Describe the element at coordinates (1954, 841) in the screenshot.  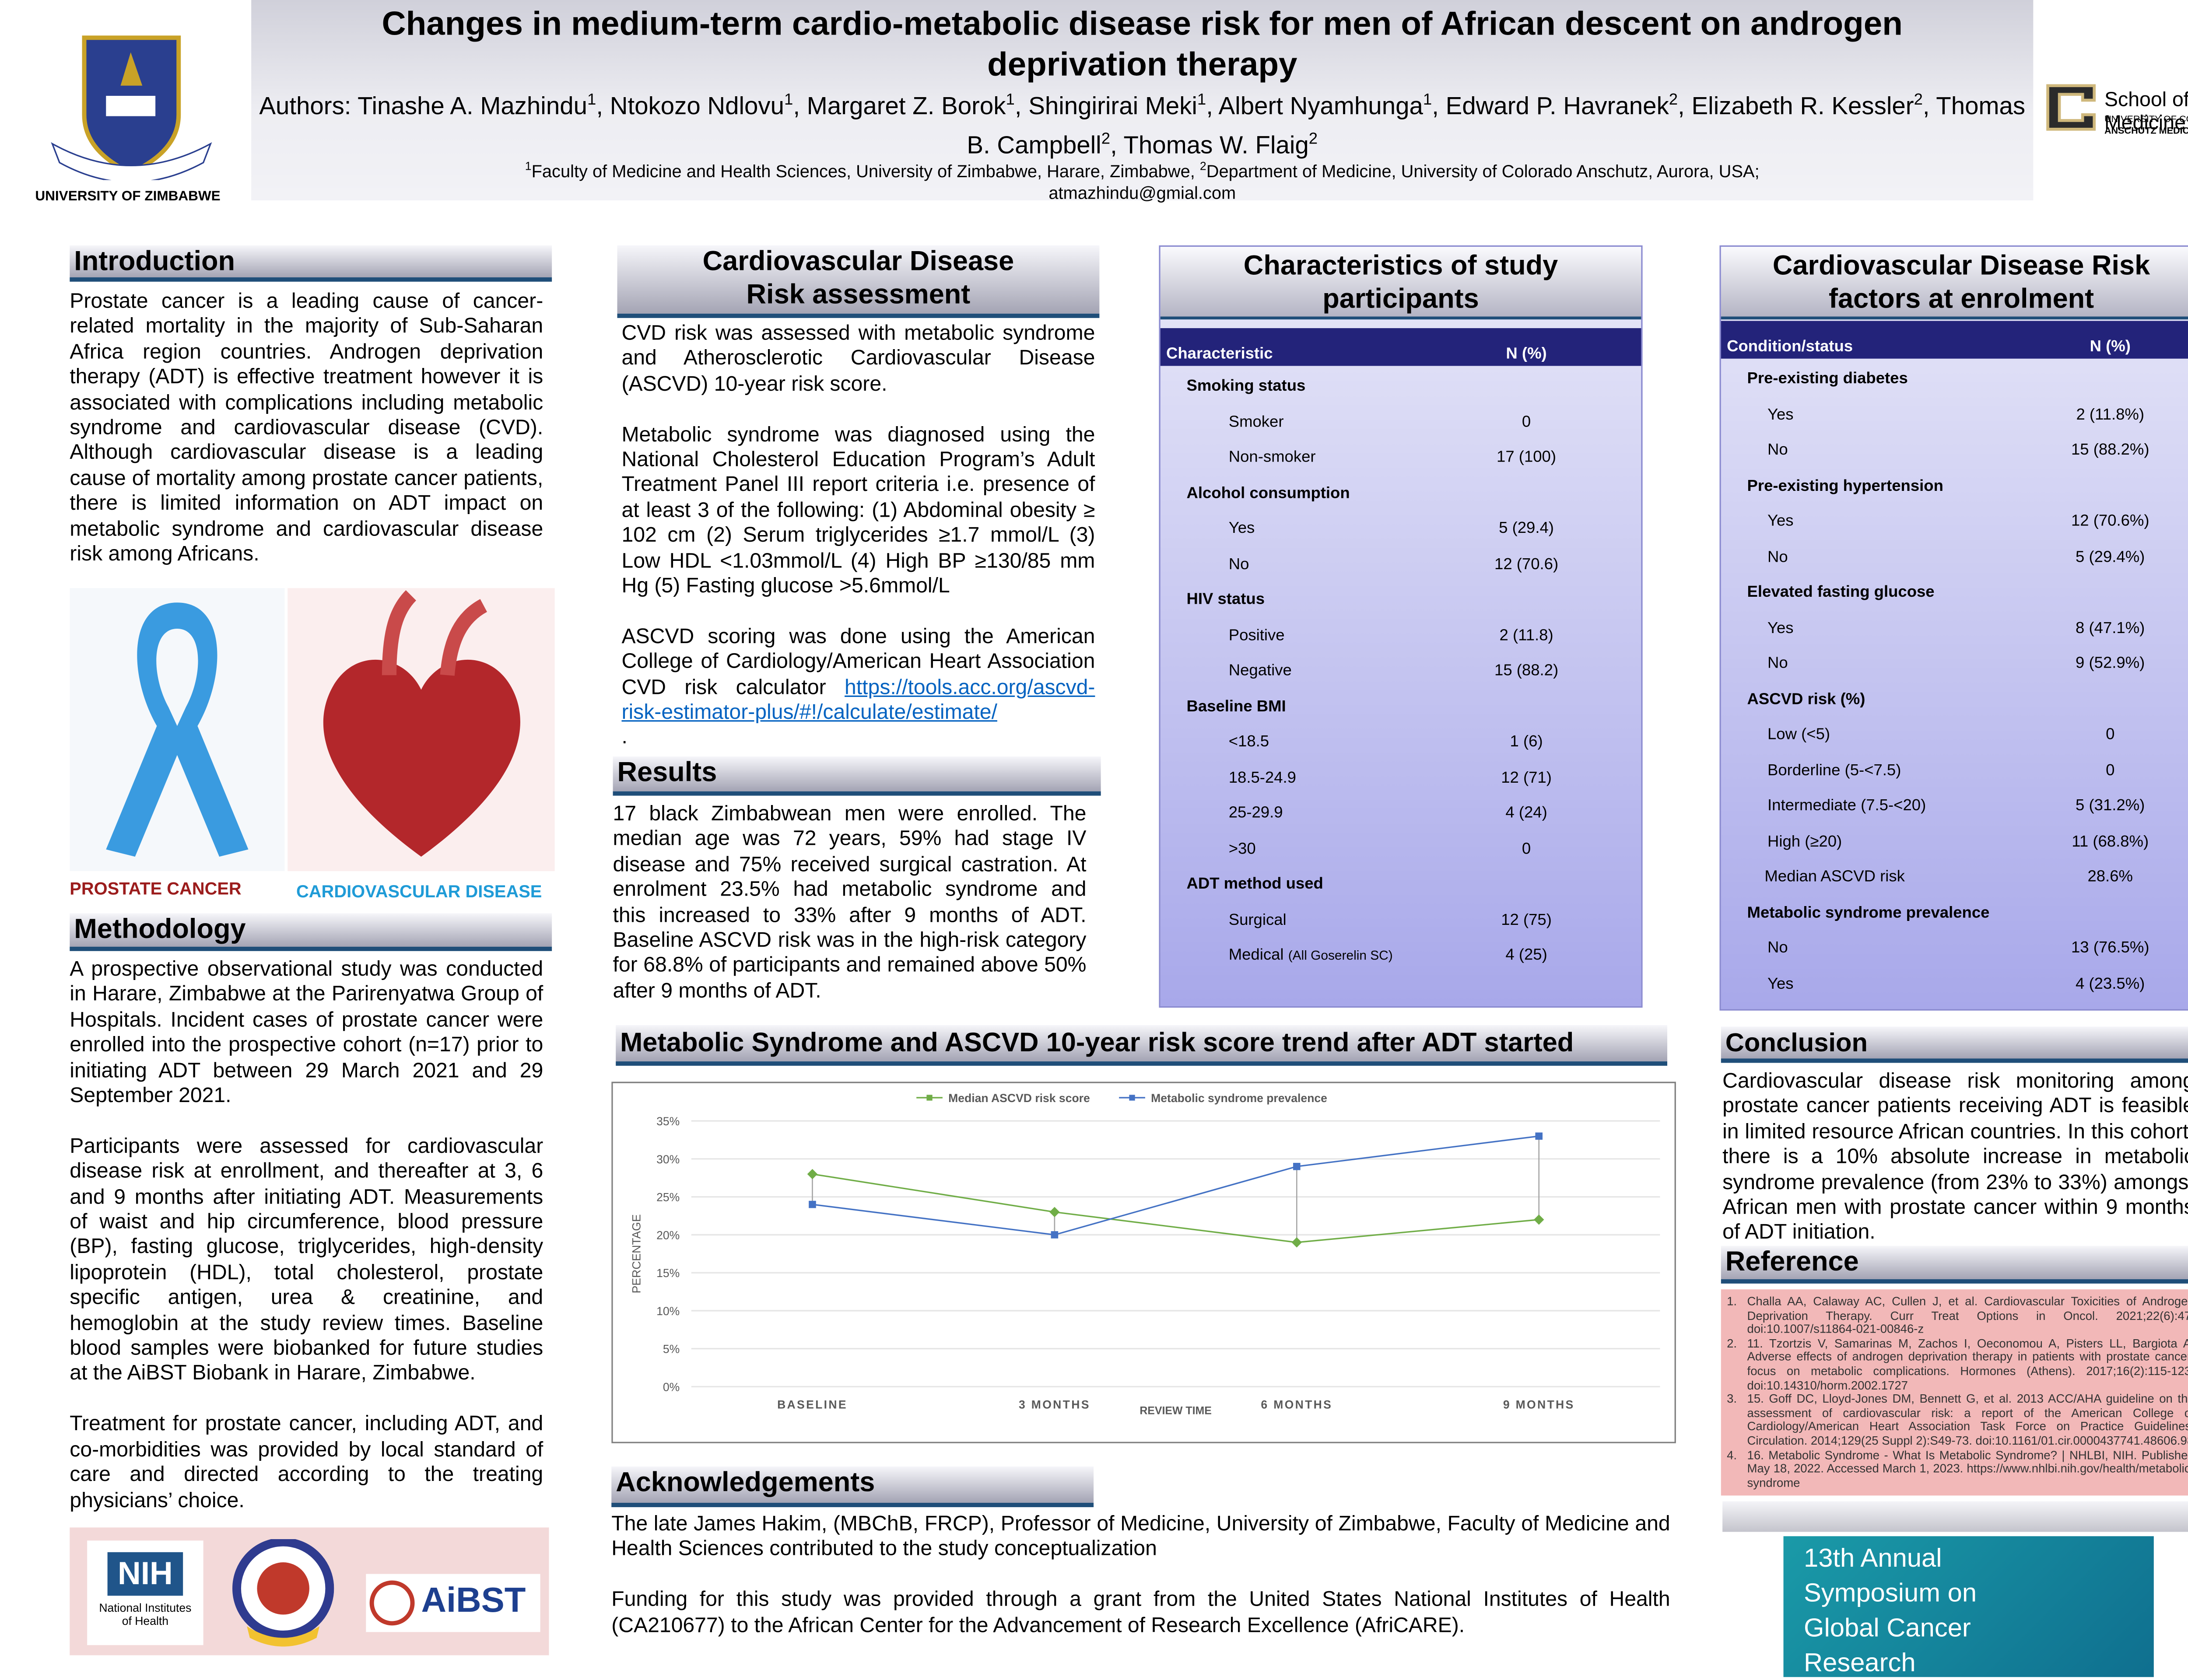
I see `table-row: High (≥20) 11 (68.8%)` at that location.